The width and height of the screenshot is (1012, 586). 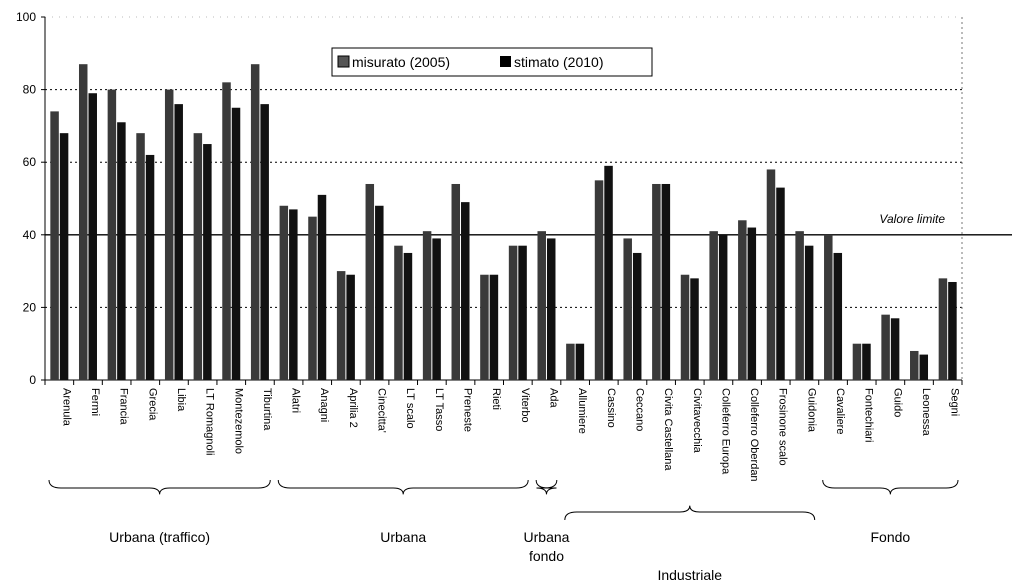 What do you see at coordinates (783, 427) in the screenshot?
I see `x-tick-label: Frosinone scalo` at bounding box center [783, 427].